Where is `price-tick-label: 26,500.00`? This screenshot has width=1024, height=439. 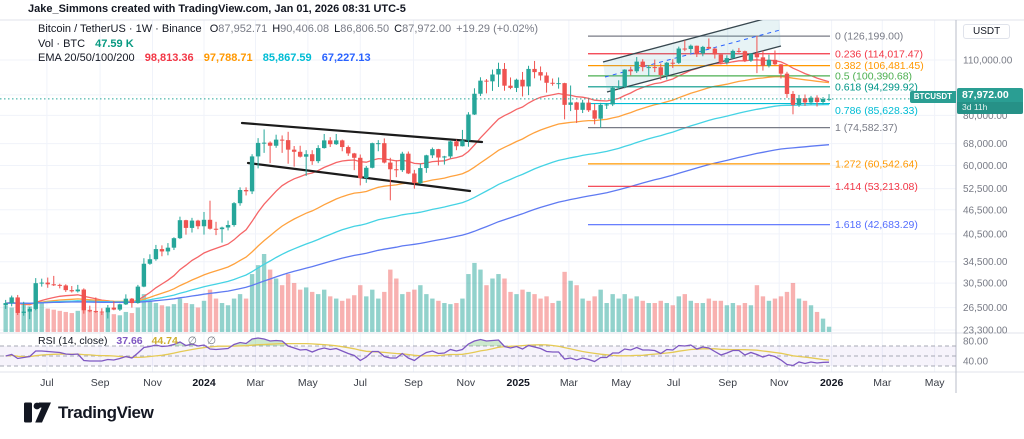
price-tick-label: 26,500.00 is located at coordinates (985, 308).